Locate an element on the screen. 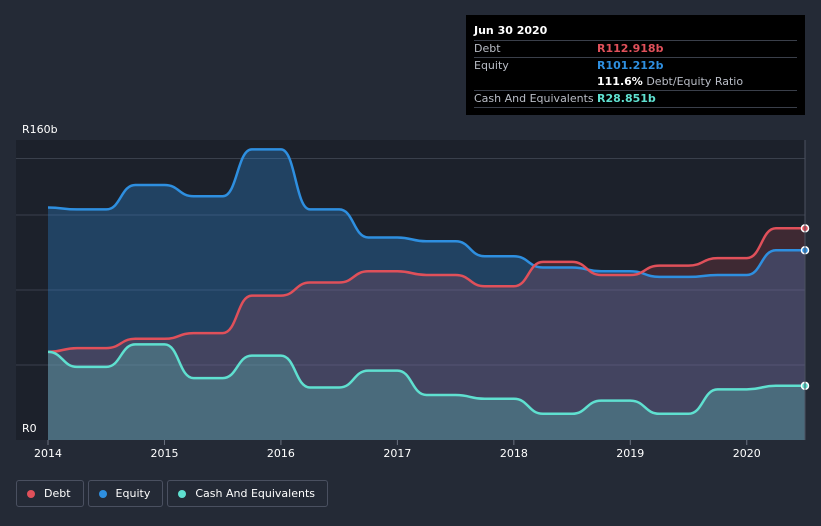  x-tick-label: 2019 is located at coordinates (630, 453).